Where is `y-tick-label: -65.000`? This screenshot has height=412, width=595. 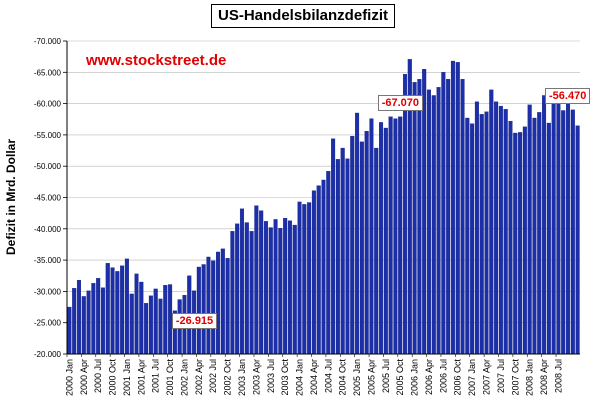 y-tick-label: -65.000 is located at coordinates (48, 72).